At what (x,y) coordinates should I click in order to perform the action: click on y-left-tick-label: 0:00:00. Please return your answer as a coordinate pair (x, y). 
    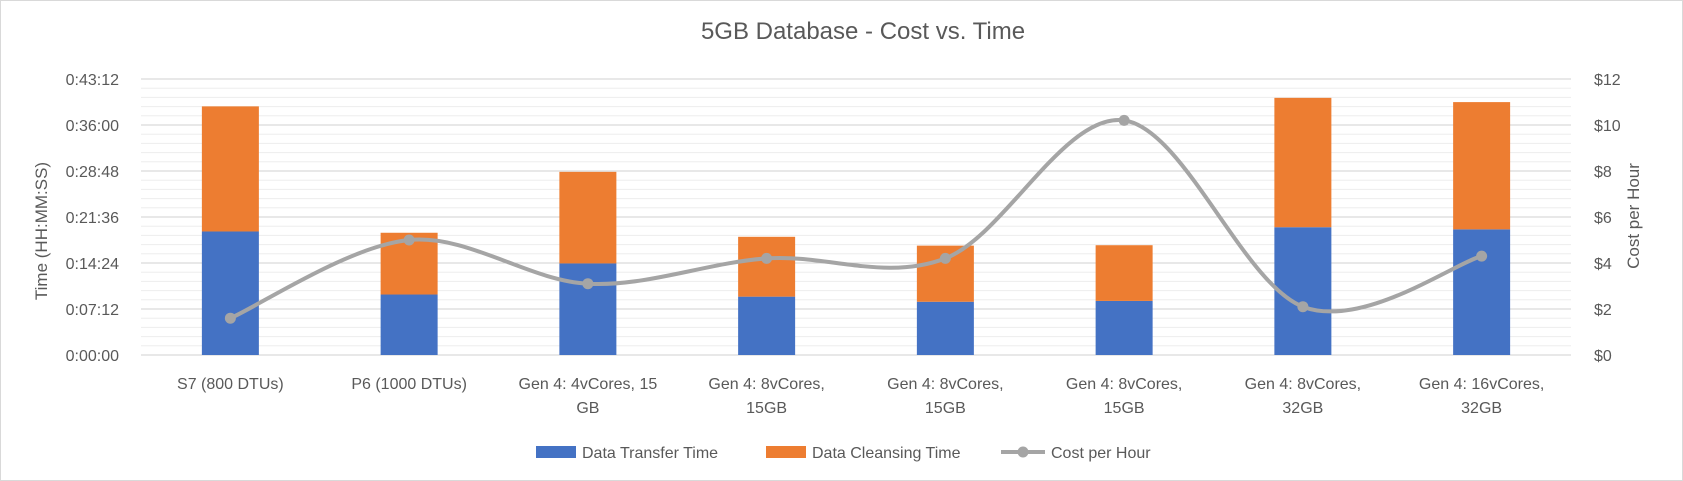
    Looking at the image, I should click on (92, 356).